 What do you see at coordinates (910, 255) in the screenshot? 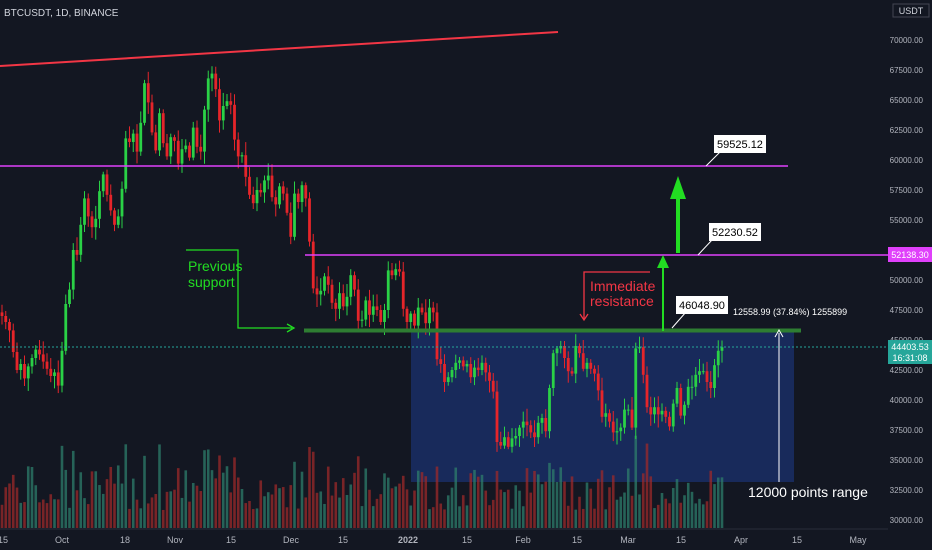
I see `level-badge: 52138.30` at bounding box center [910, 255].